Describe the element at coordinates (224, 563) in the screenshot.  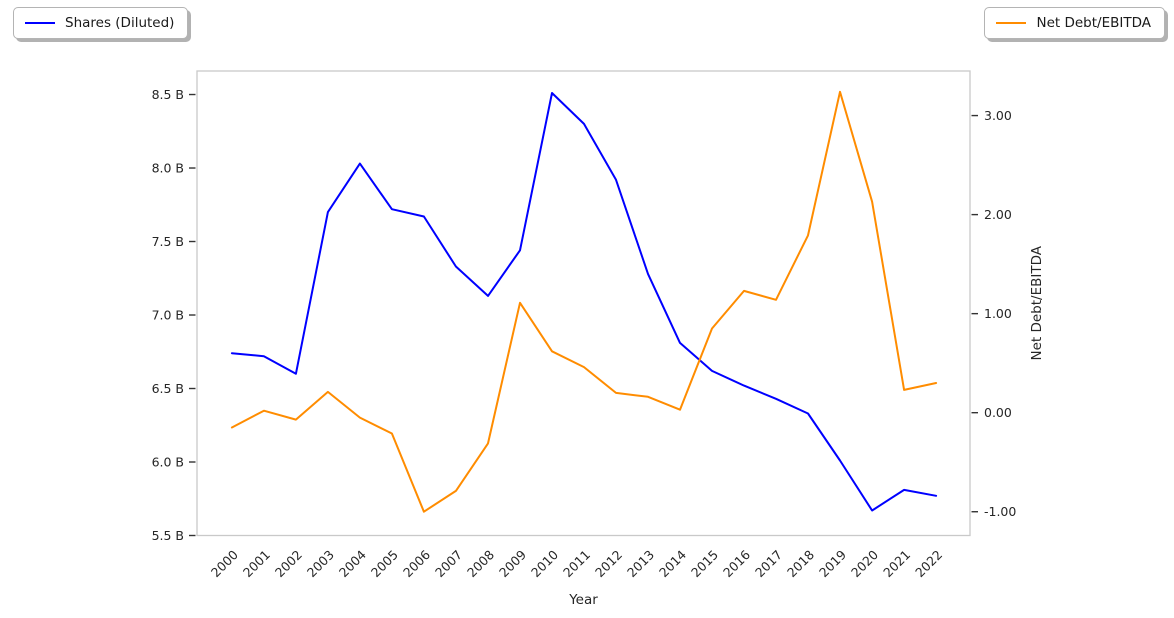
I see `x-tick-label: 2000` at that location.